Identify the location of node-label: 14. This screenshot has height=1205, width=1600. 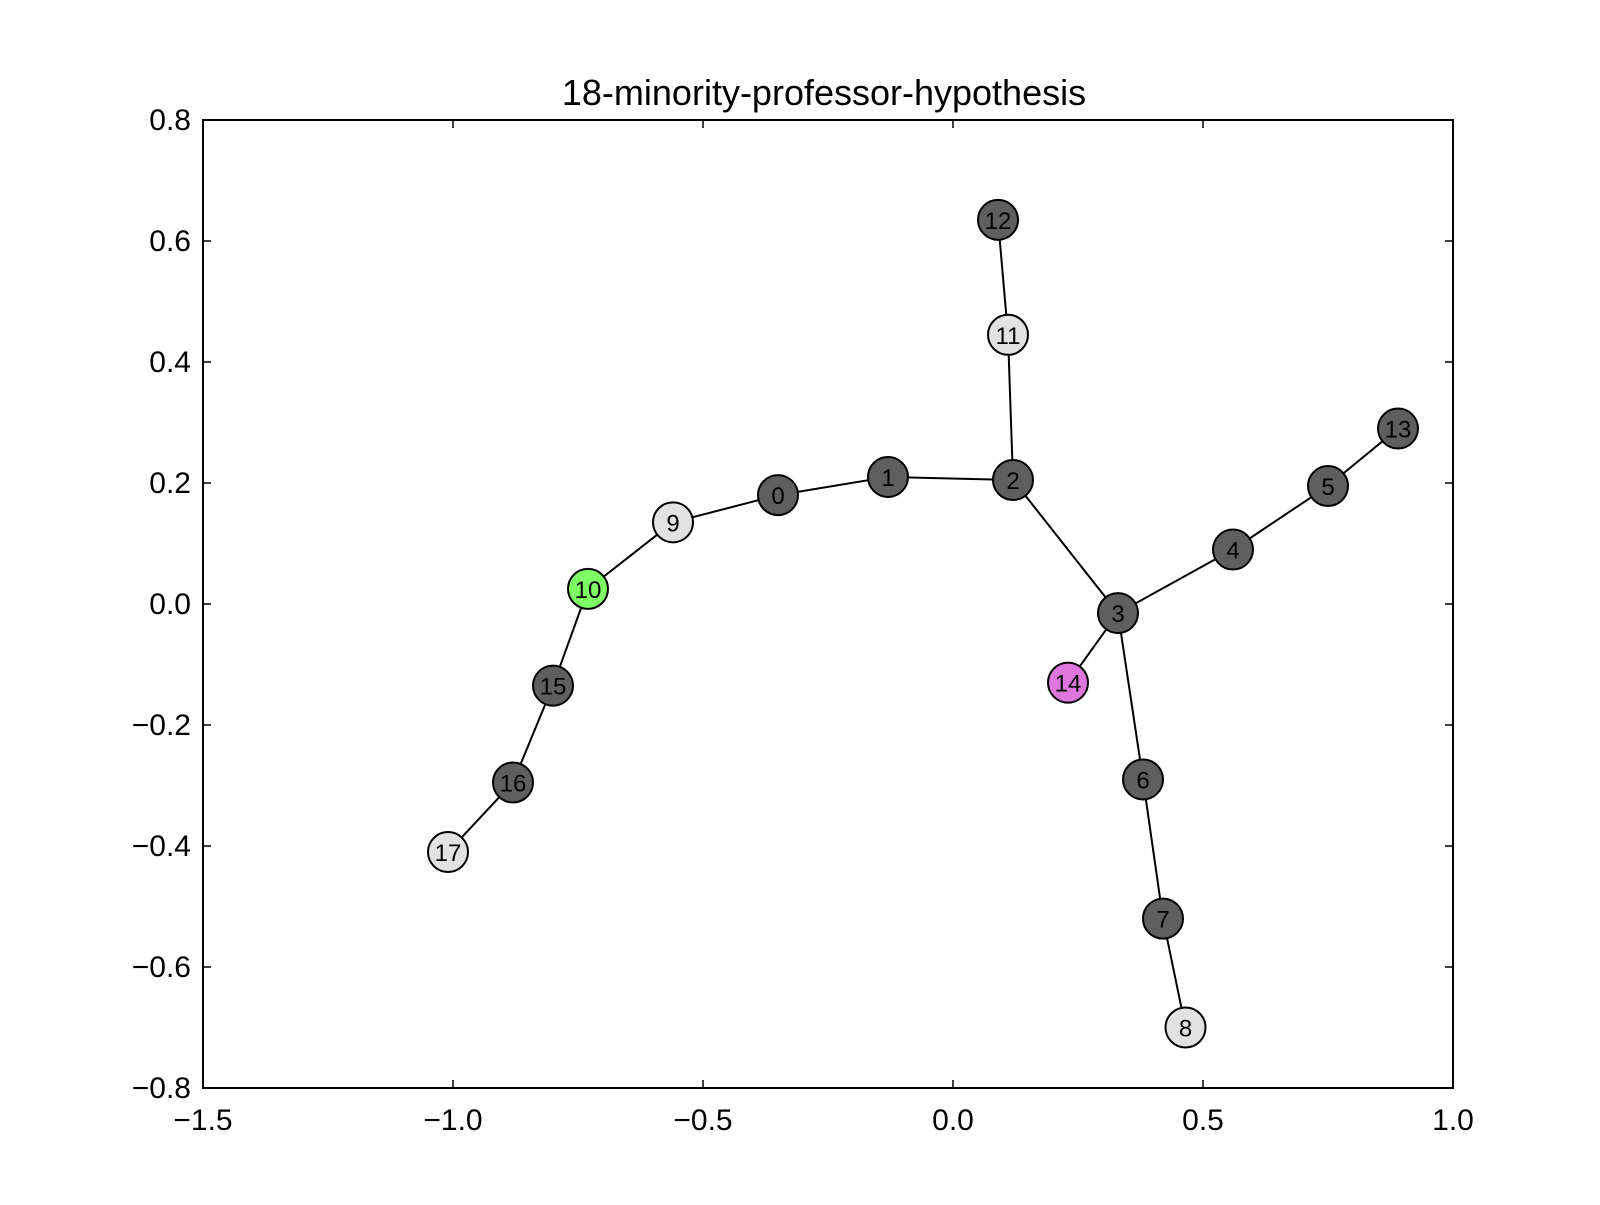
(1068, 684).